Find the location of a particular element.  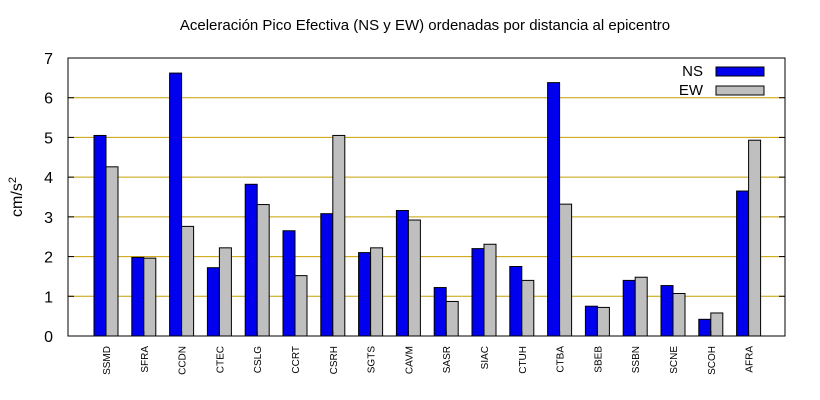

x-tick-label-sbeb: SBEB is located at coordinates (598, 359).